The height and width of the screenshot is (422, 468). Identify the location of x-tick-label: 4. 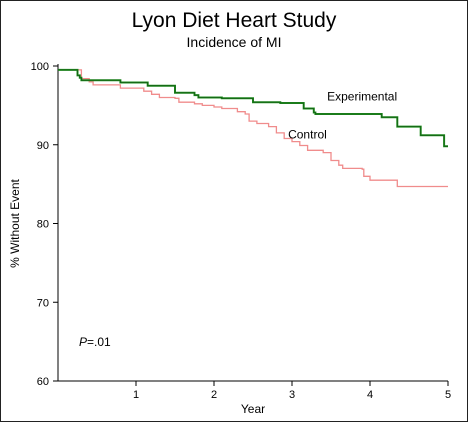
(370, 395).